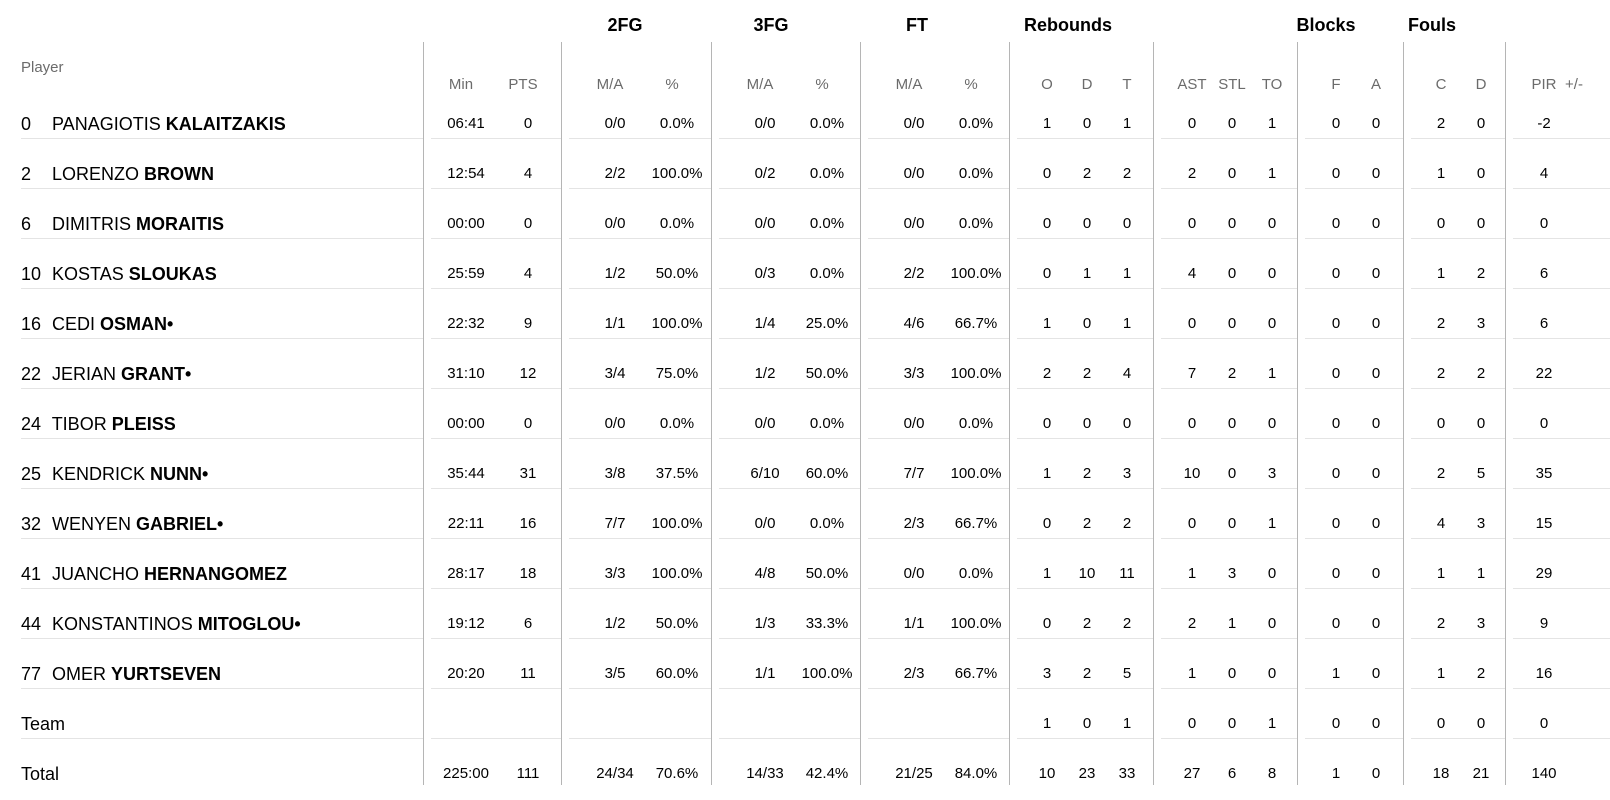  I want to click on cell-fg2-pct: 100.0%, so click(677, 323).